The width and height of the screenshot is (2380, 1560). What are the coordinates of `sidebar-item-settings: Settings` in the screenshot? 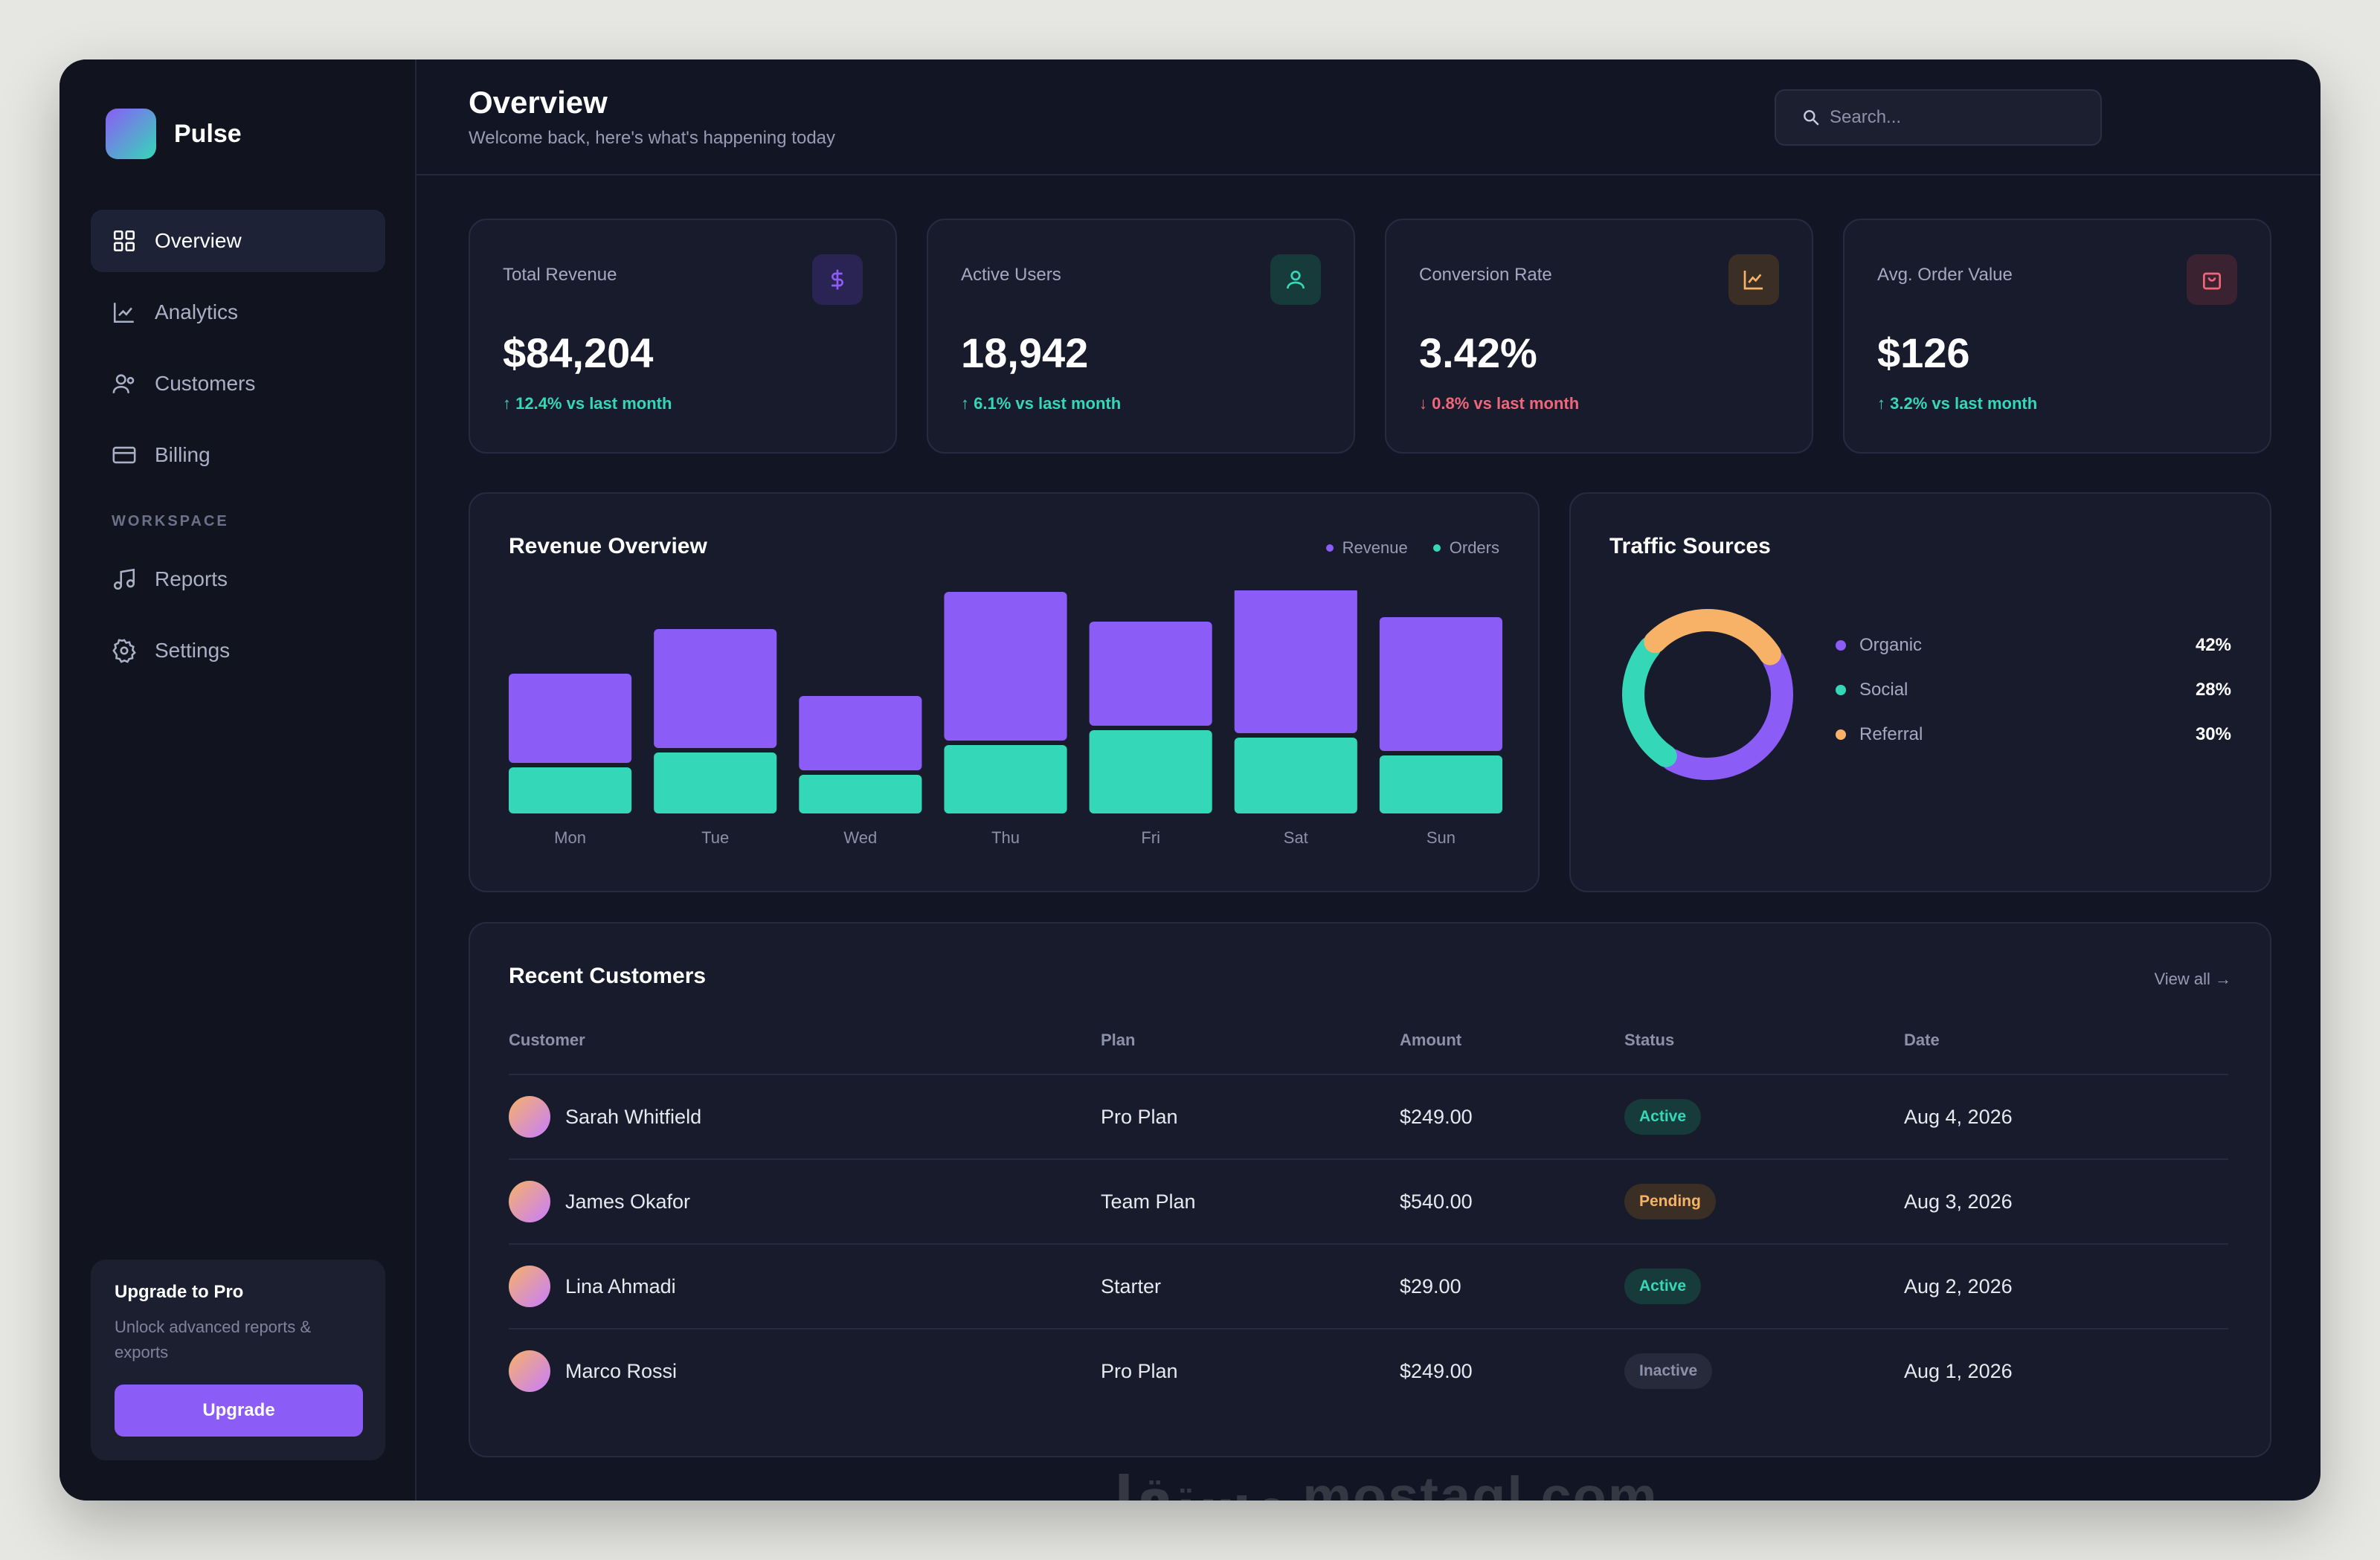 It's located at (238, 651).